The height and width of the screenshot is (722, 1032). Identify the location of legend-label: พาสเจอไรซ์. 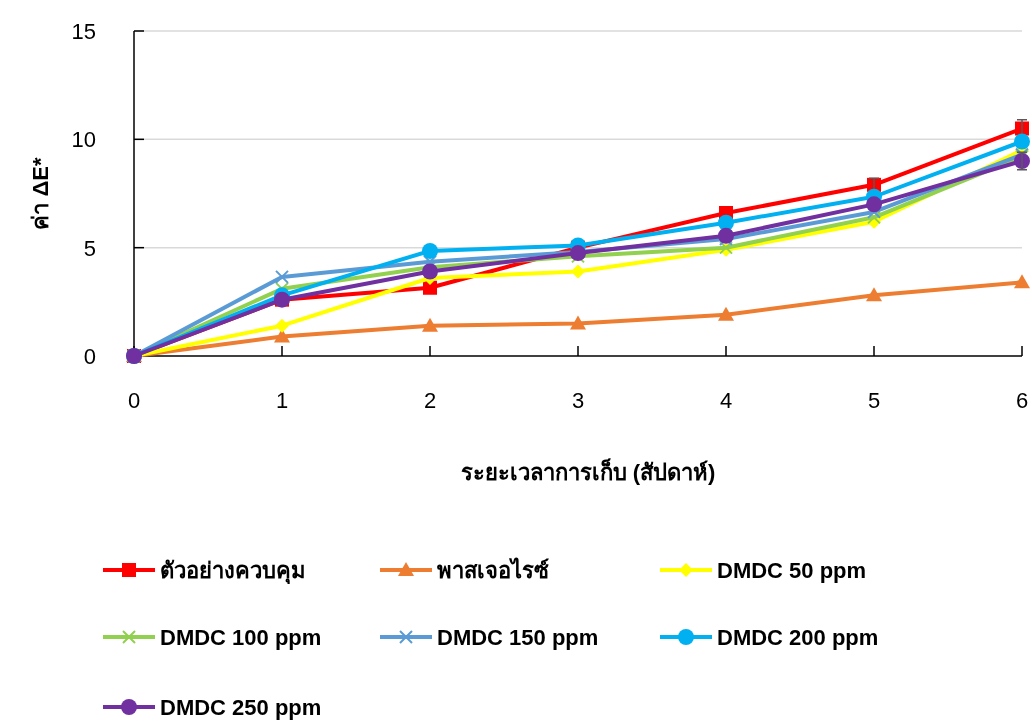
(493, 570).